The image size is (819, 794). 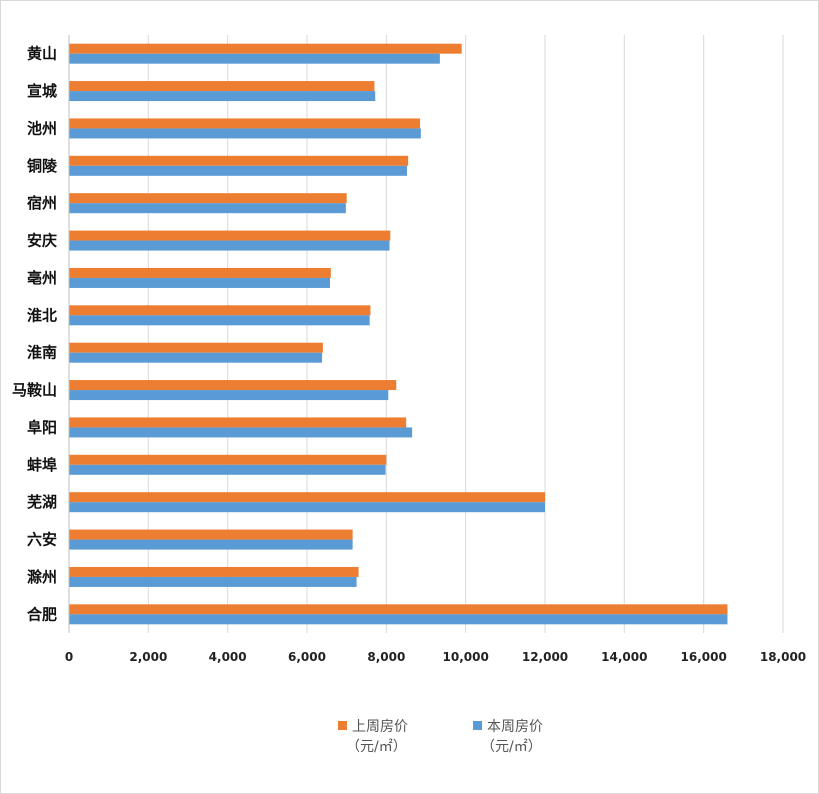 I want to click on category-label: 黄山, so click(x=42, y=54).